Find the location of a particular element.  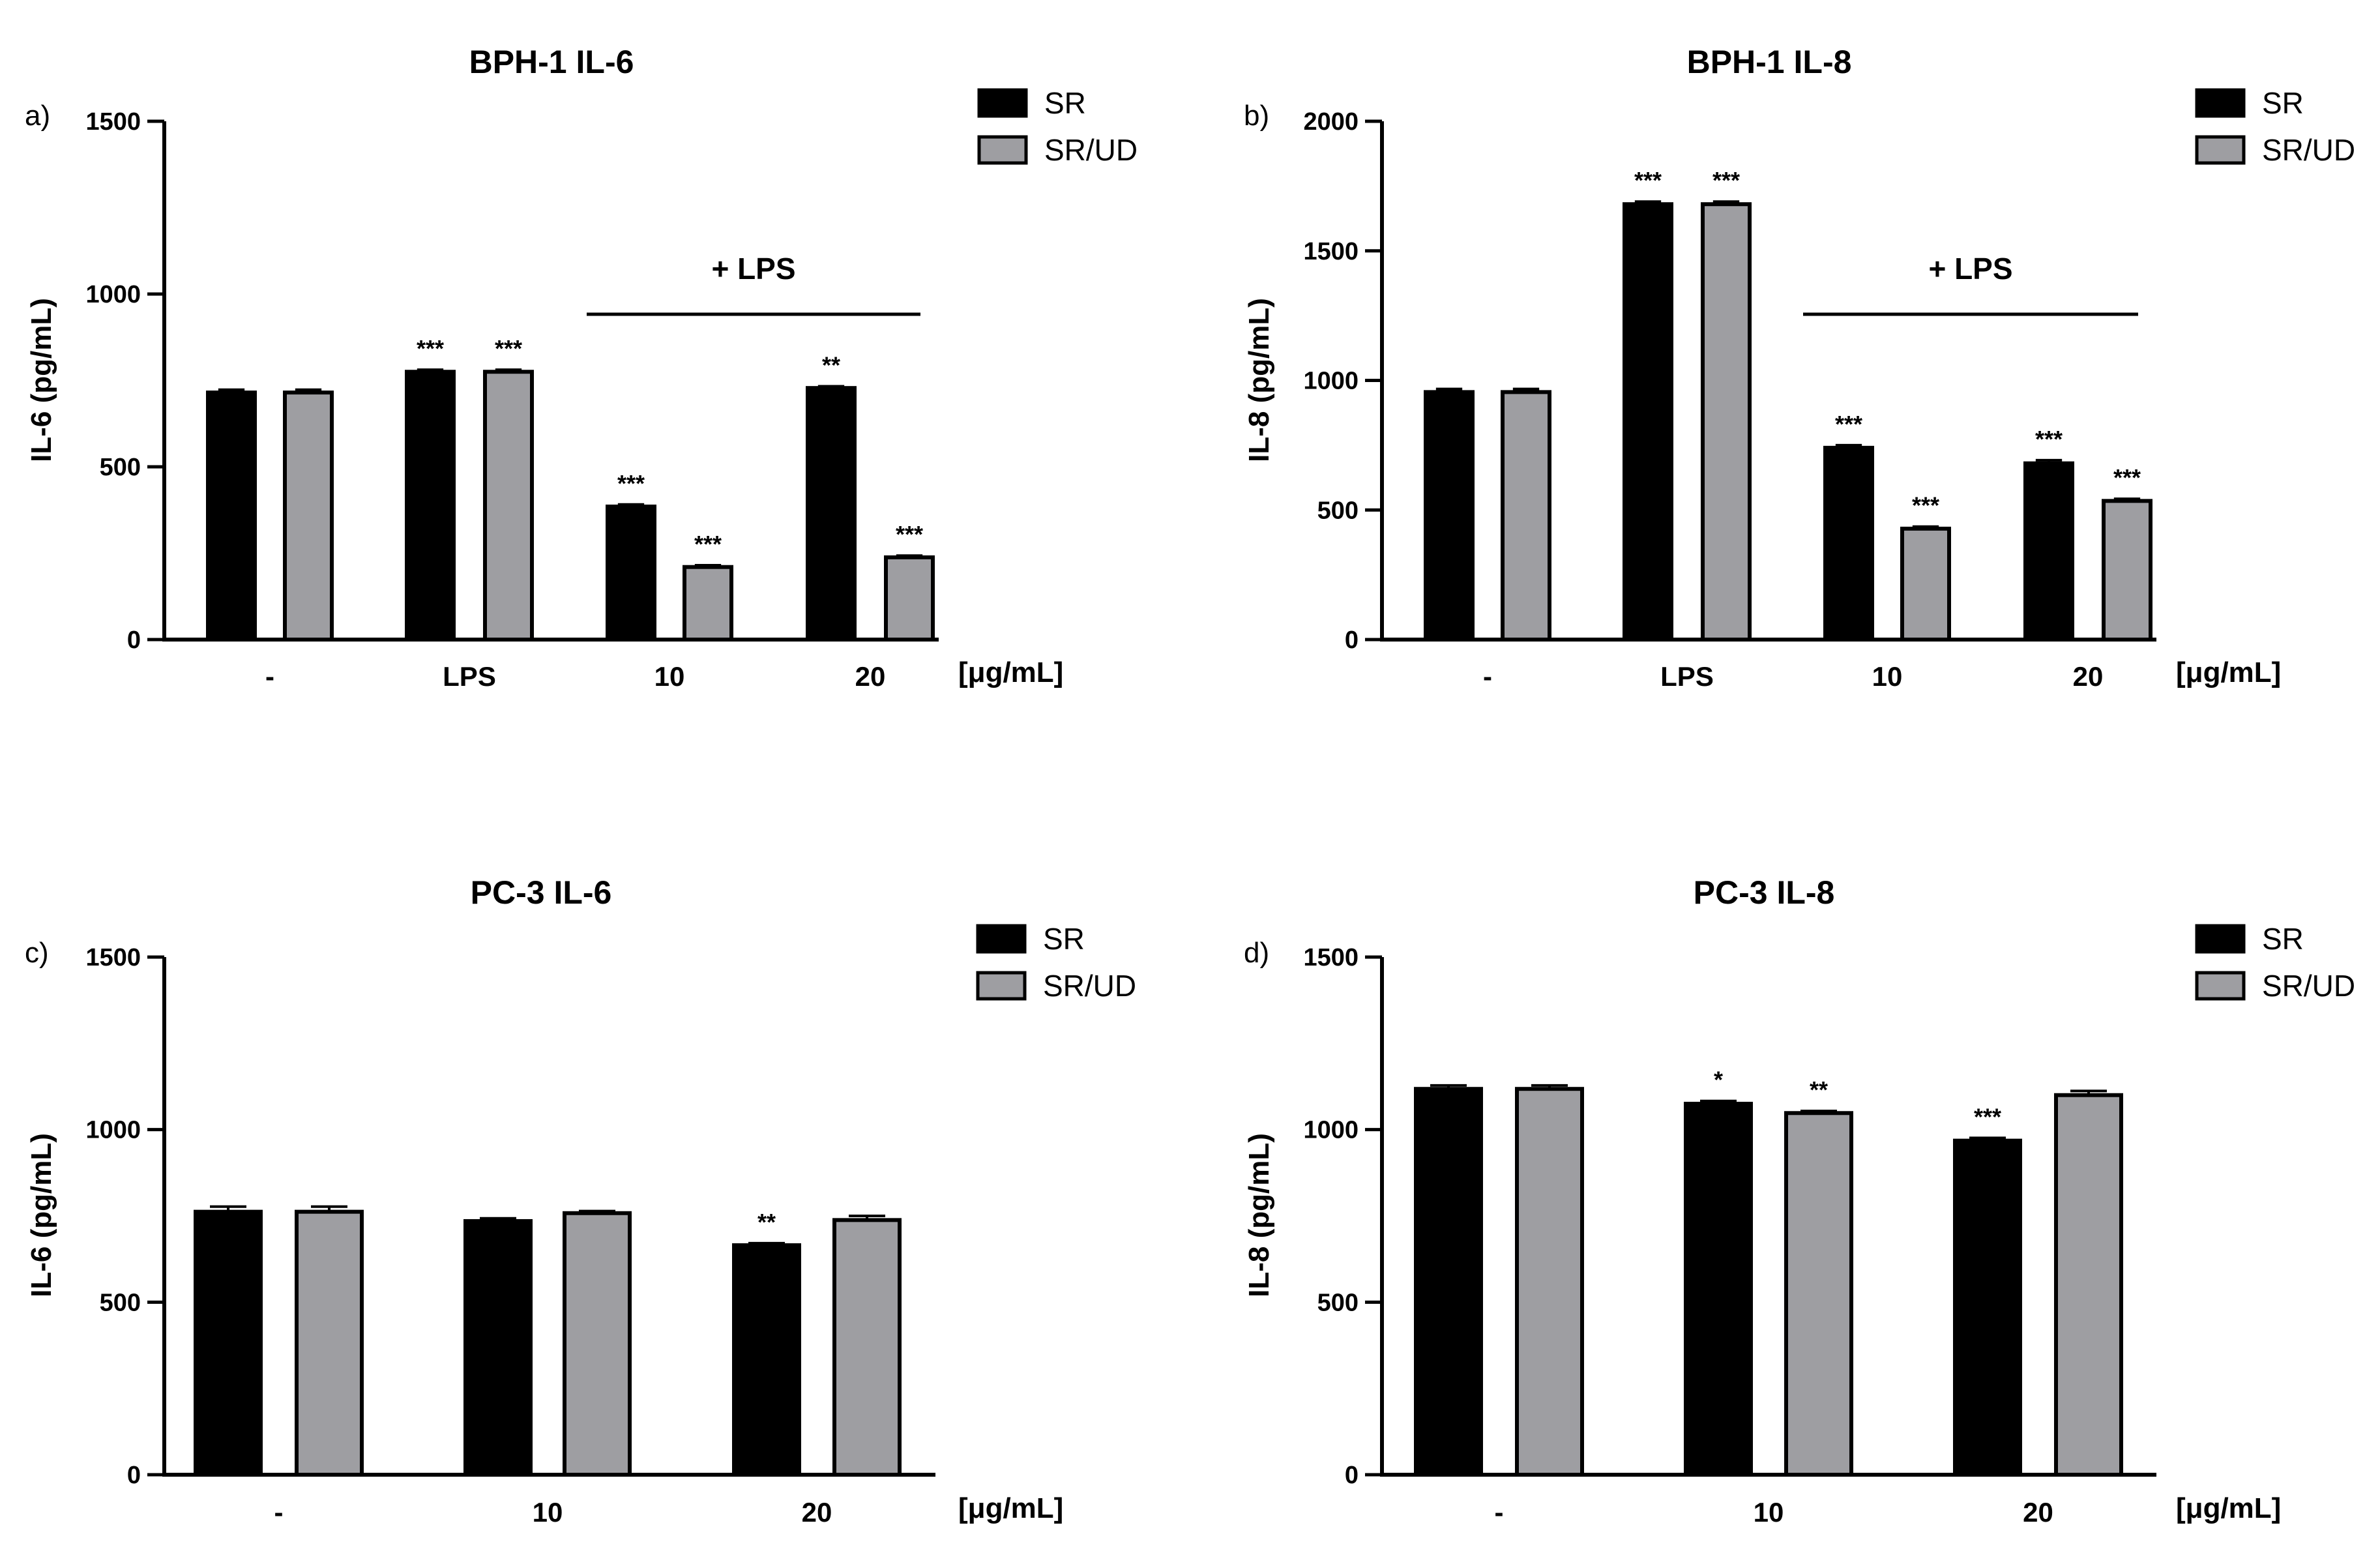

panel-c-x-unit-label: [μg/mL] is located at coordinates (1010, 1508).